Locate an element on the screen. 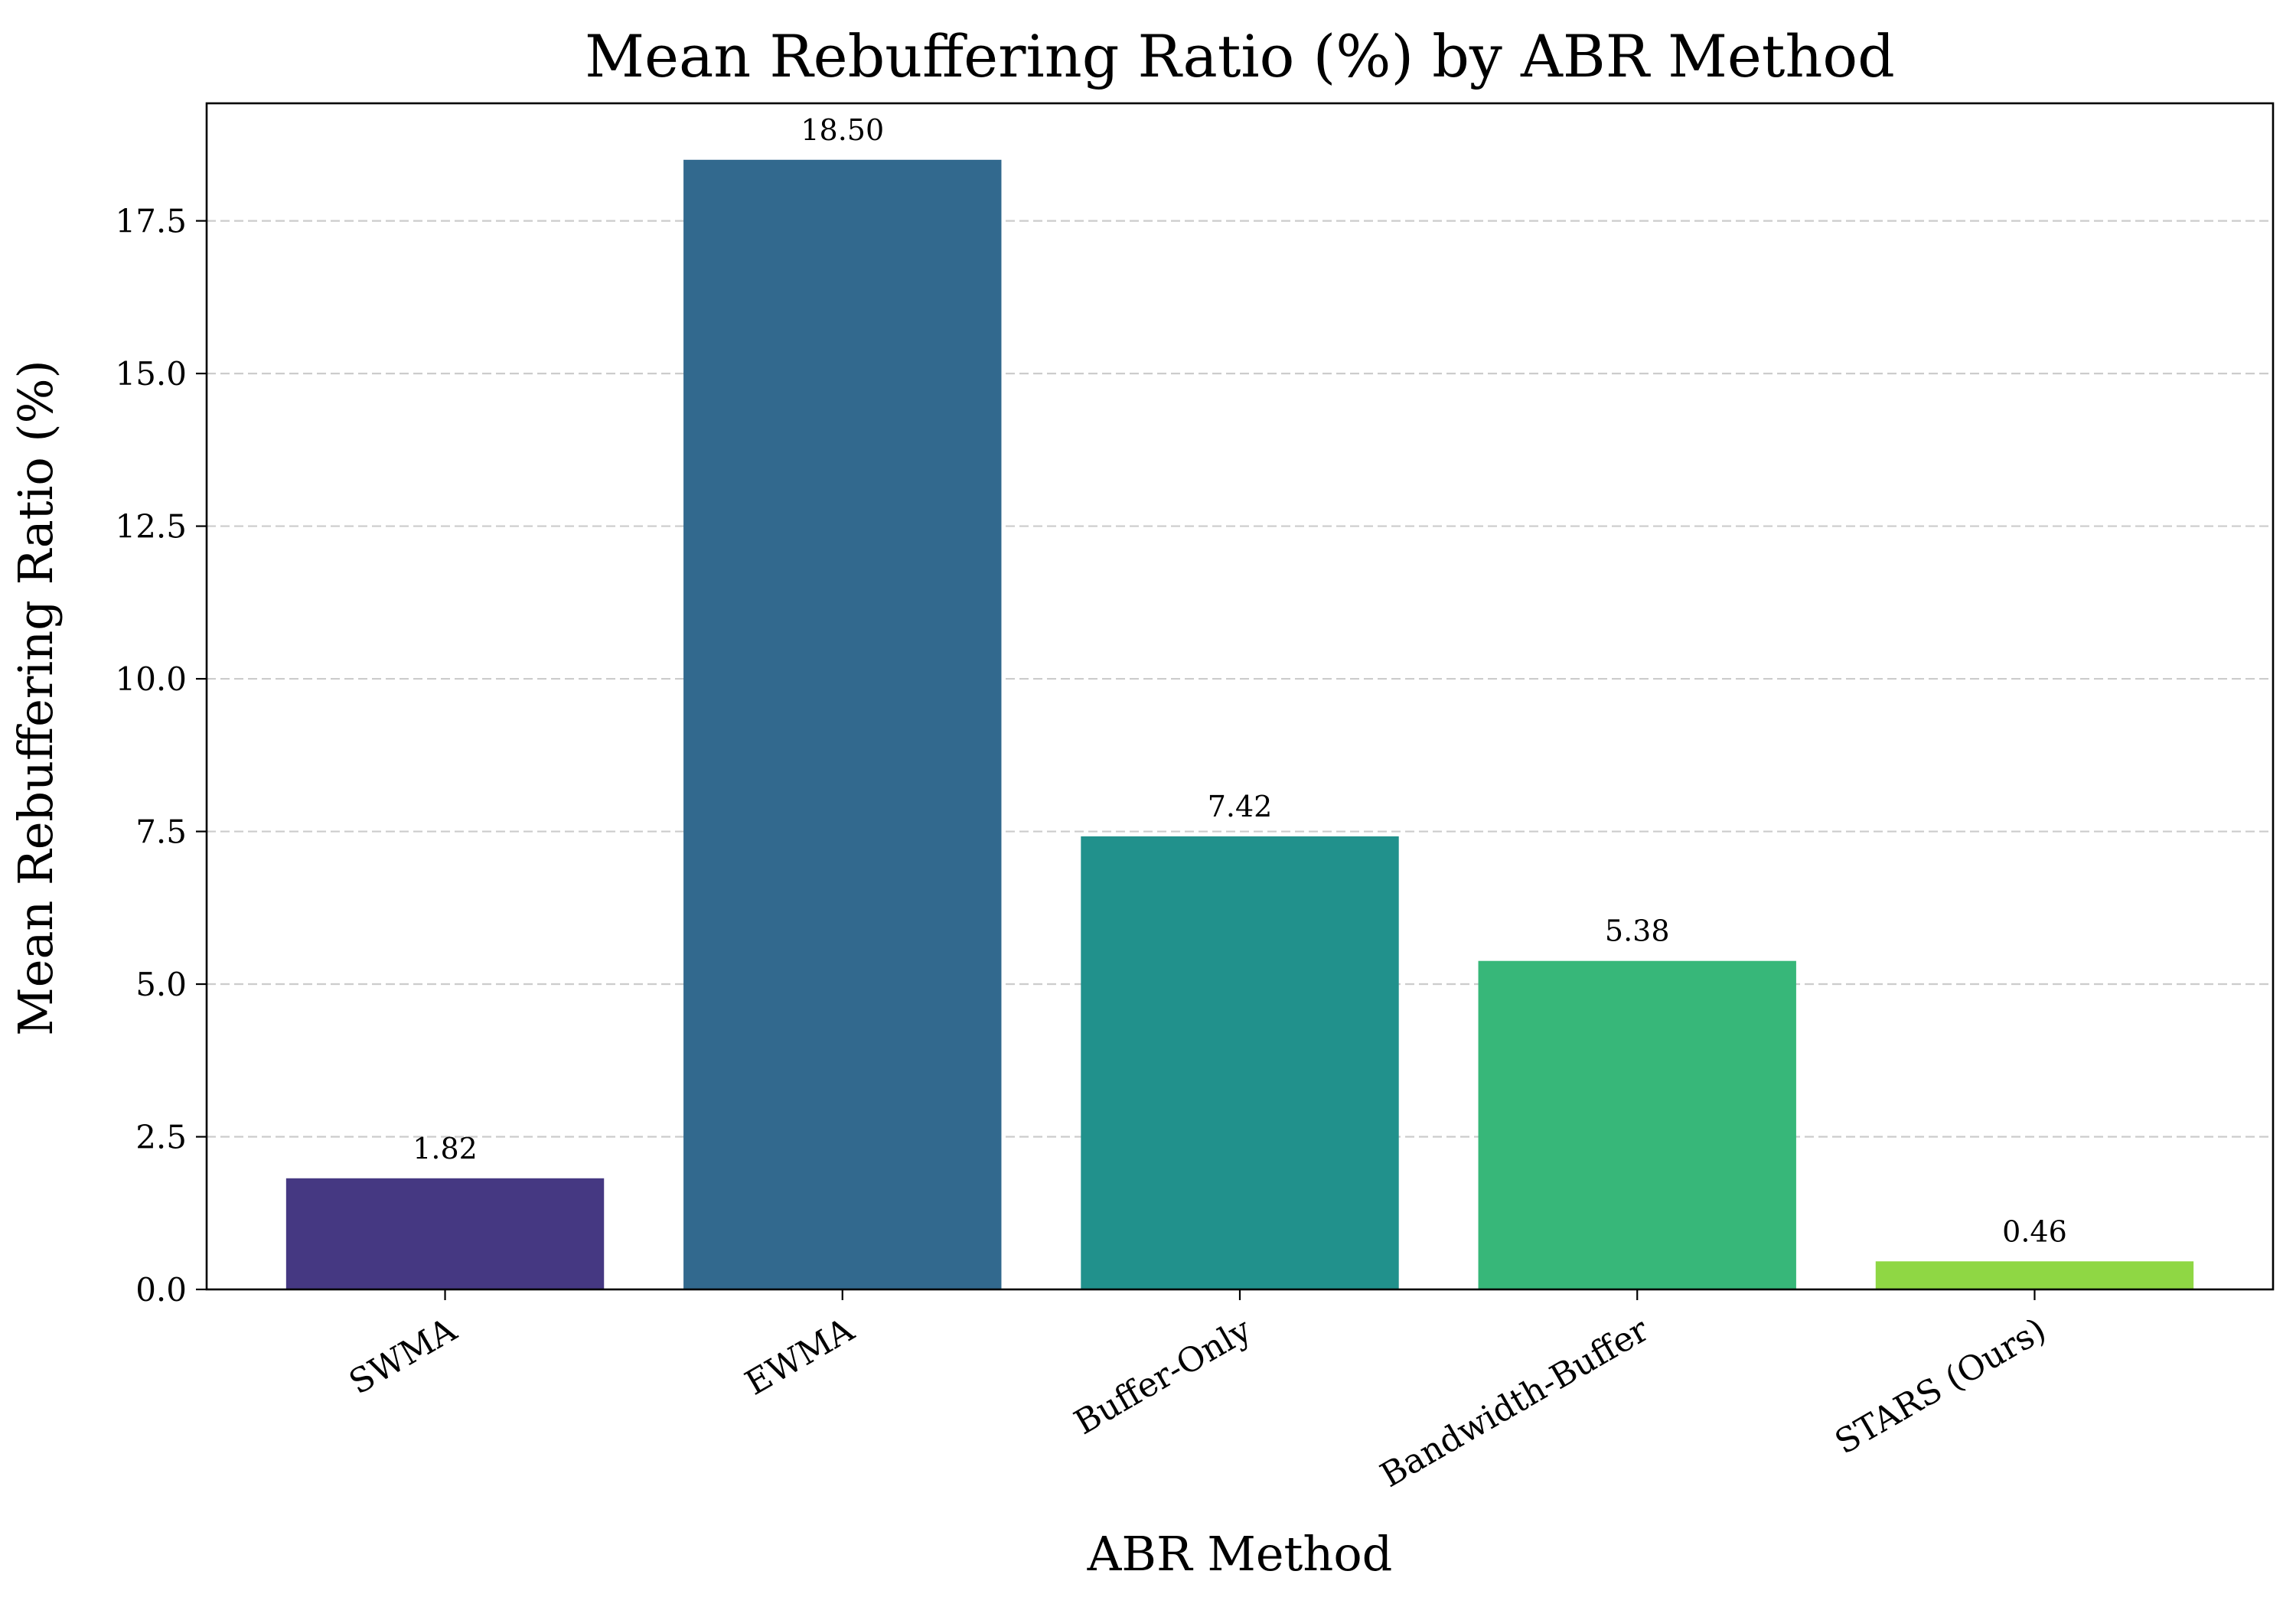  y-tick-label: 10.0 is located at coordinates (151, 679).